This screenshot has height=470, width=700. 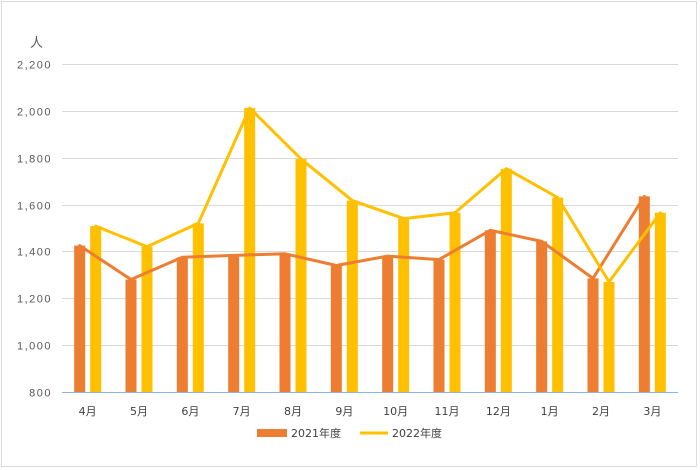 What do you see at coordinates (34, 113) in the screenshot?
I see `y-tick-label: 2,000` at bounding box center [34, 113].